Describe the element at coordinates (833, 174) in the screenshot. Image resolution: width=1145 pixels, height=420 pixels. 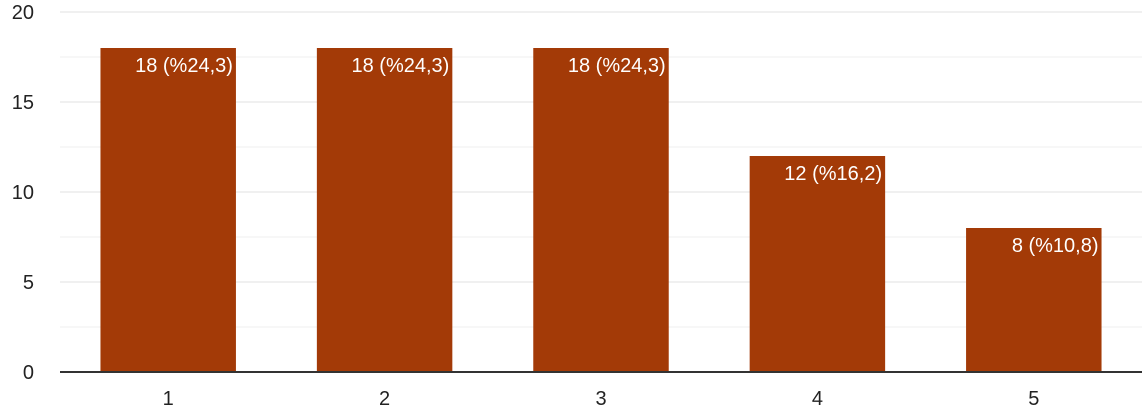
I see `bar-data-label: 12 (%16,2)` at that location.